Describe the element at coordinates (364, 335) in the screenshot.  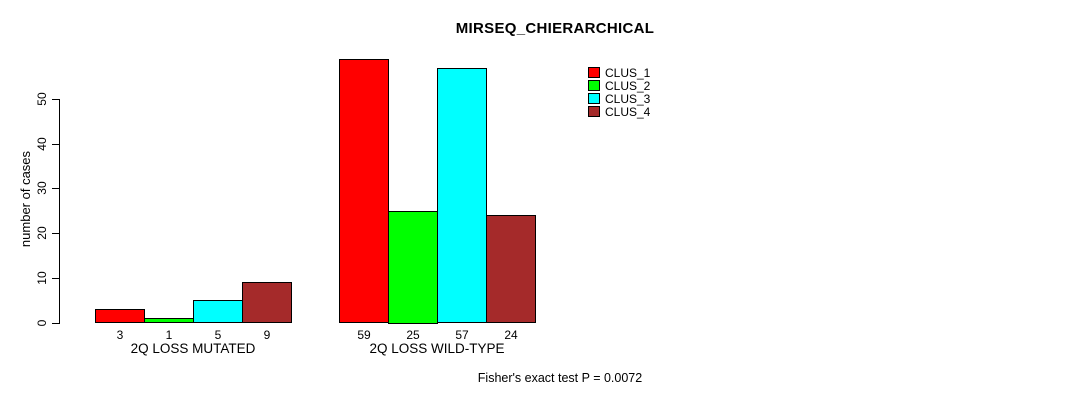
I see `bar-value-label: 59` at that location.